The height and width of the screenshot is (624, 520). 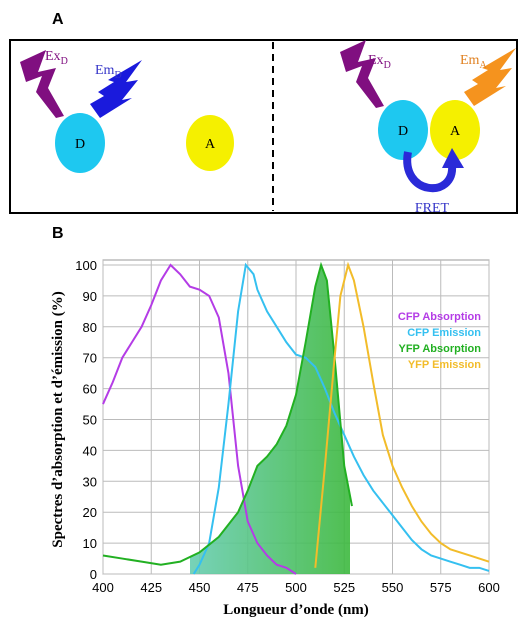 What do you see at coordinates (453, 158) in the screenshot?
I see `fret-arrowhead` at bounding box center [453, 158].